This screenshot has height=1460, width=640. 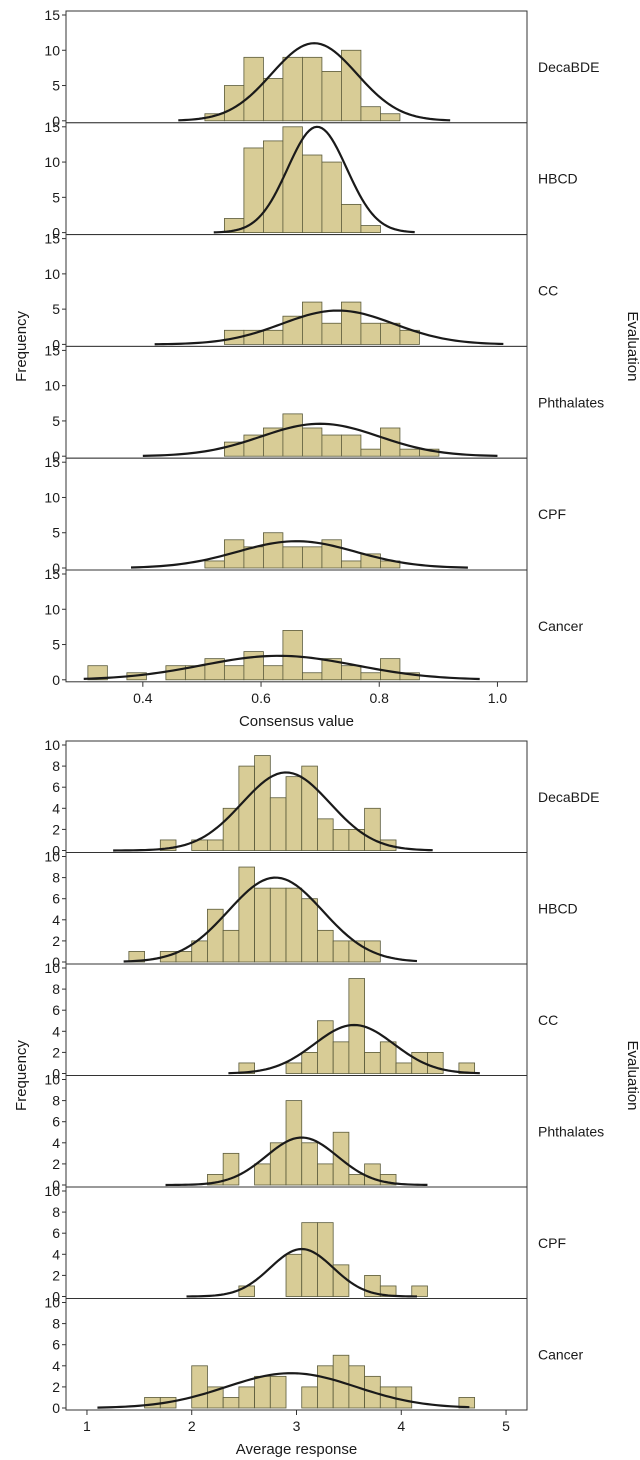 What do you see at coordinates (558, 179) in the screenshot?
I see `panel-label-hbcd: HBCD` at bounding box center [558, 179].